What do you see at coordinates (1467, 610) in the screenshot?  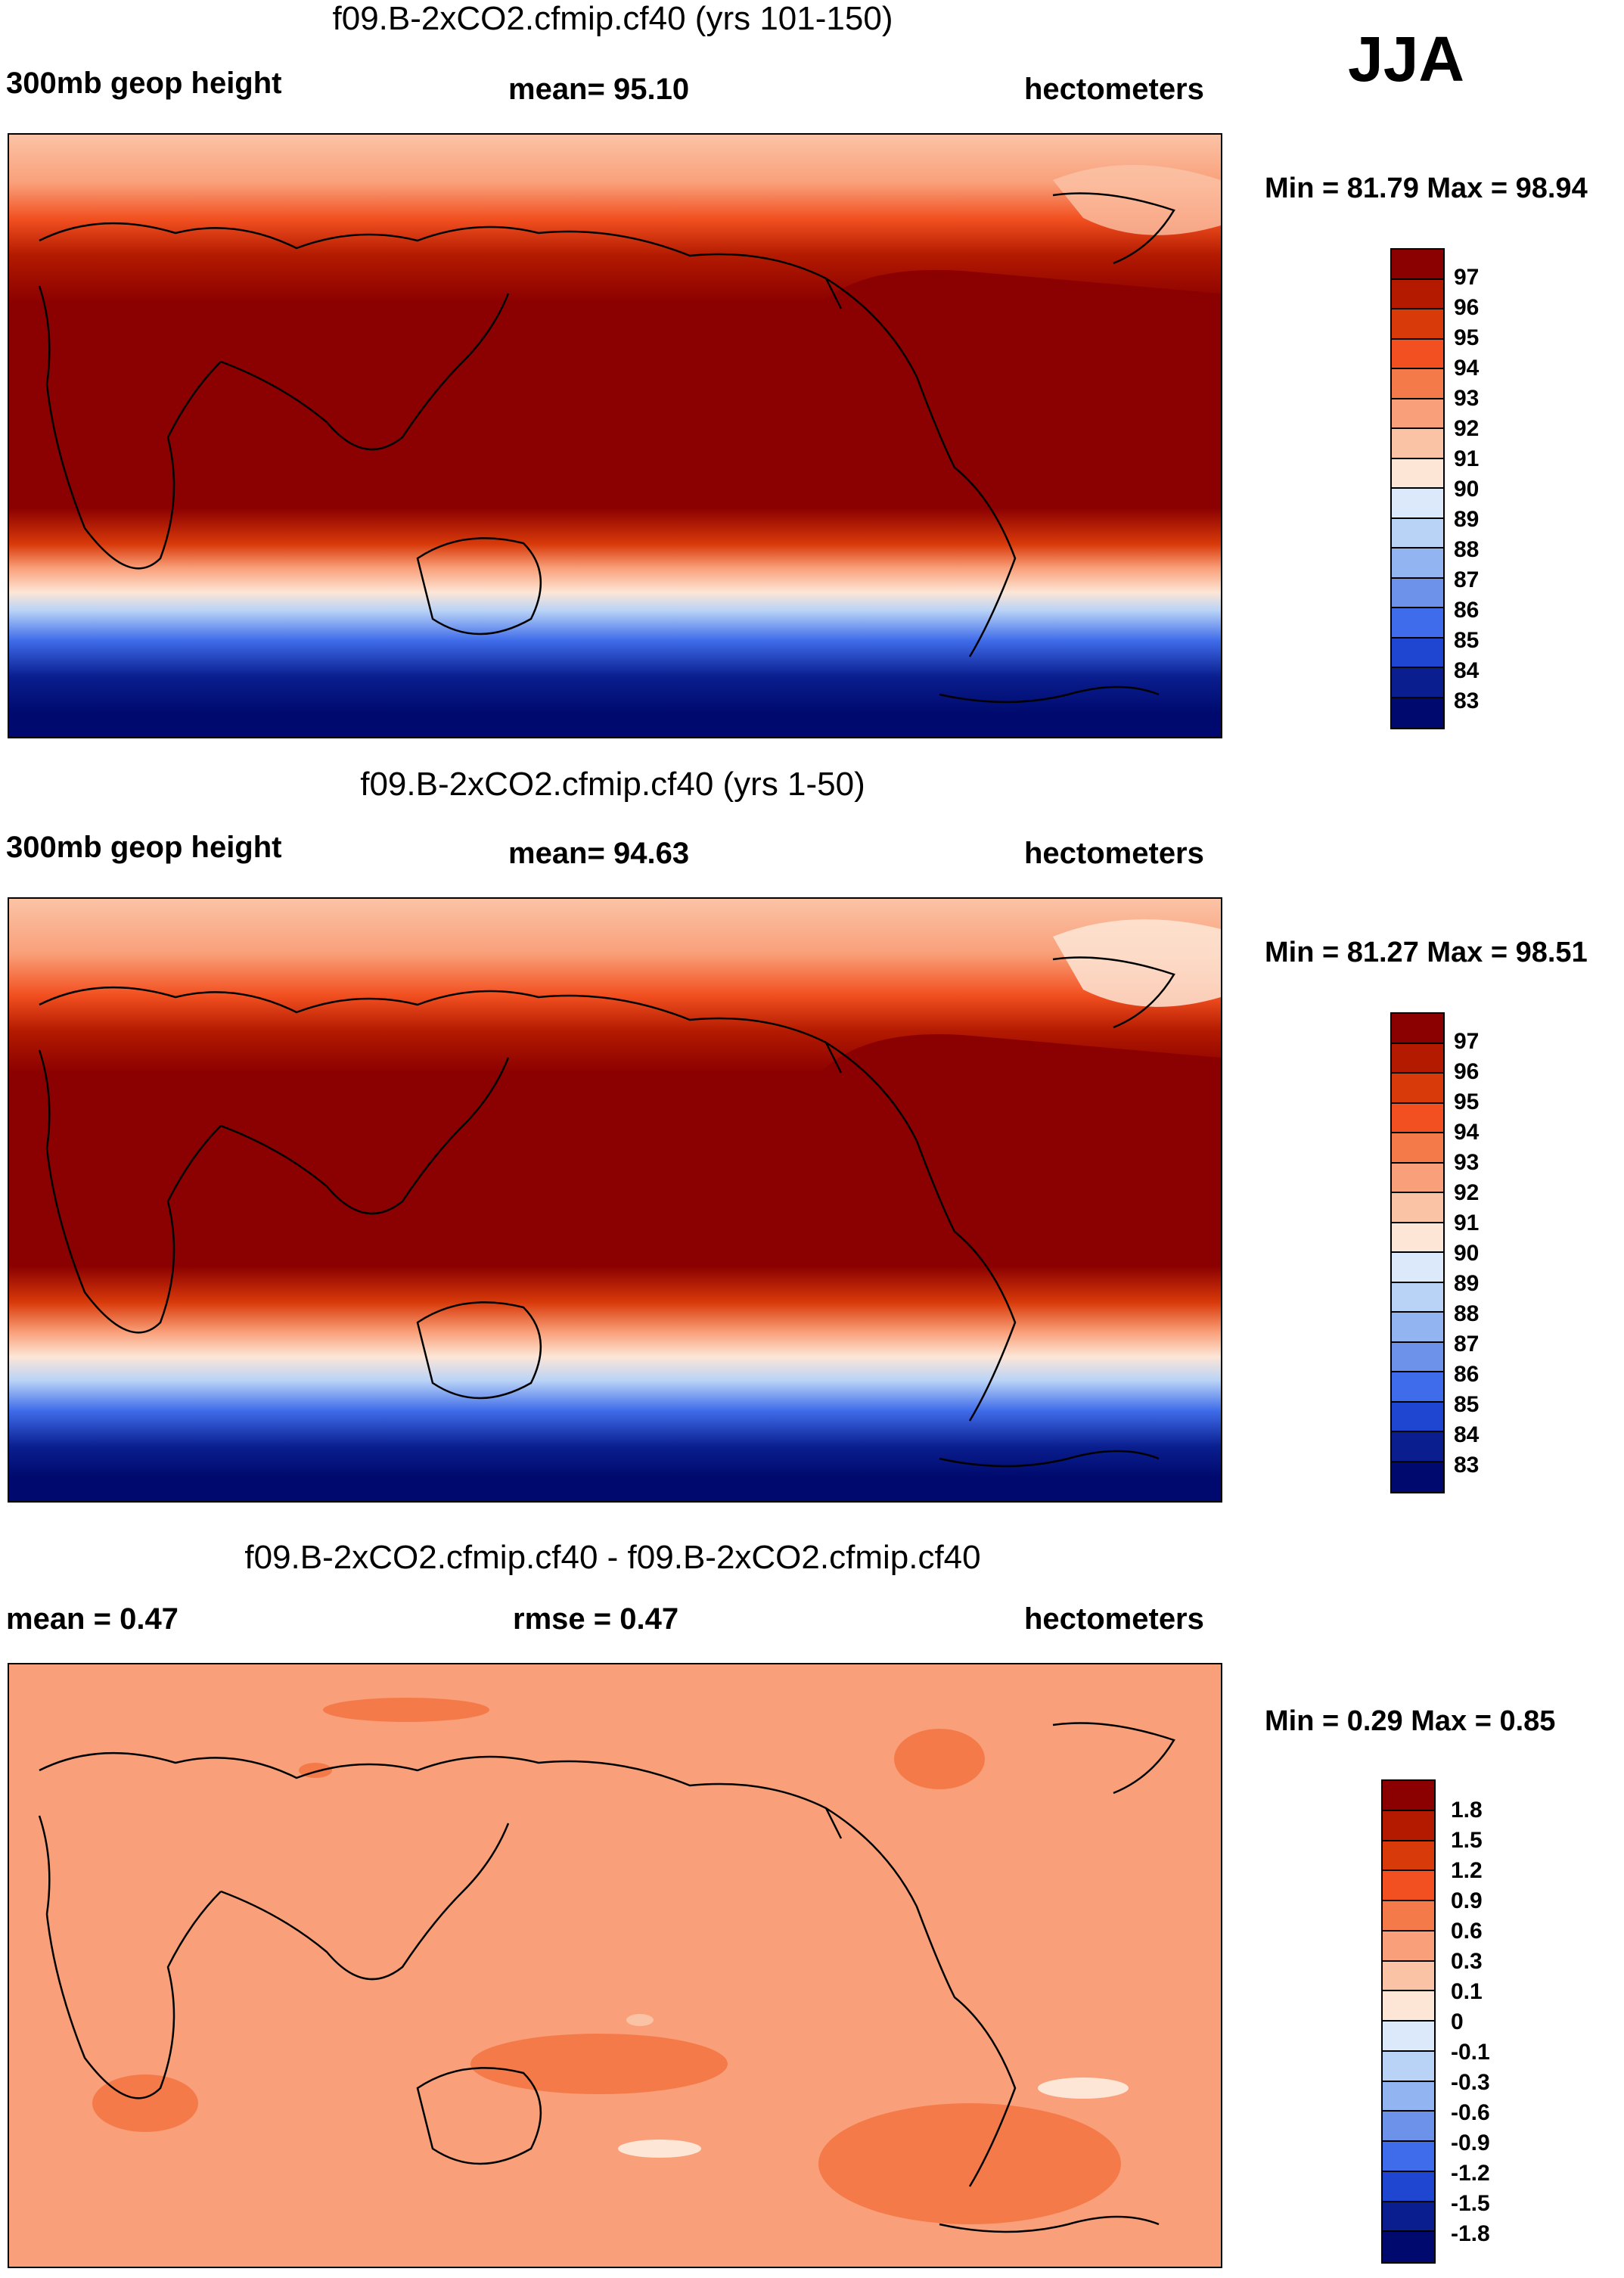 I see `panel1-cbar-label: 86` at bounding box center [1467, 610].